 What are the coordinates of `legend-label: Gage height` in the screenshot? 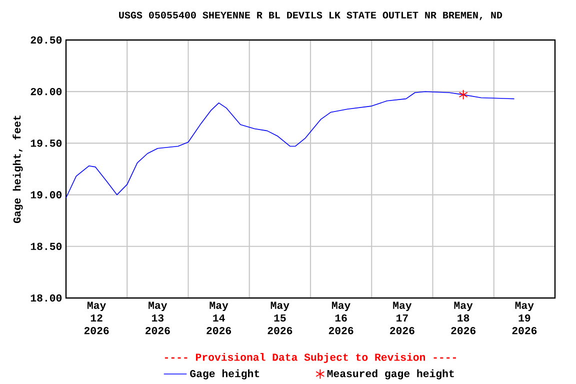 It's located at (225, 374).